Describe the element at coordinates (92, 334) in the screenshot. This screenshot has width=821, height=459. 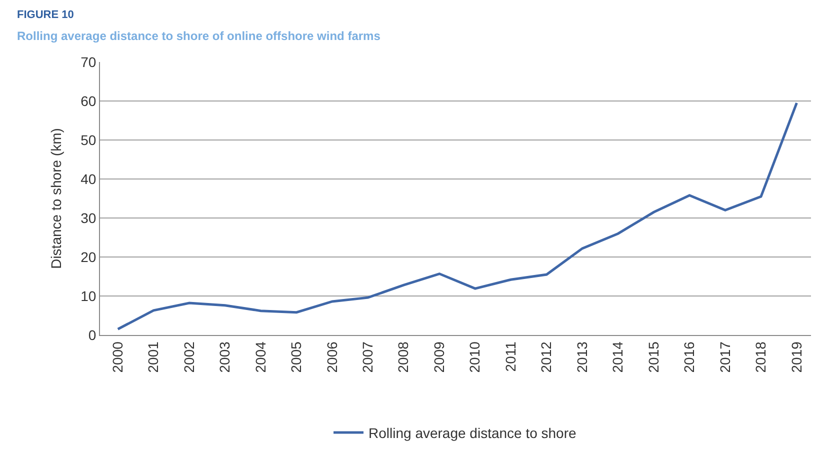
I see `y-tick-label: 0` at that location.